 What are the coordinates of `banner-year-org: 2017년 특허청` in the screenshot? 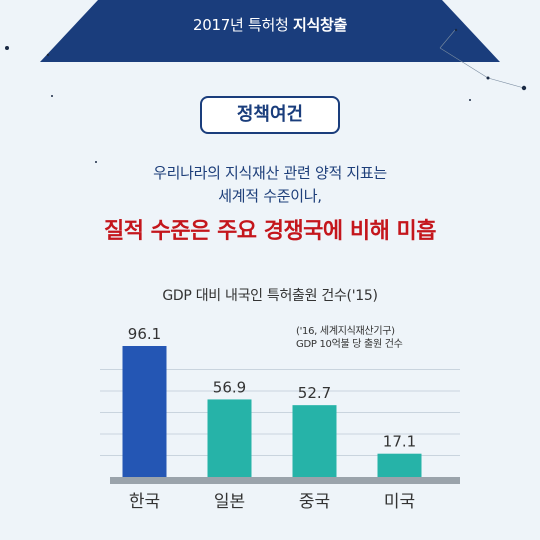 It's located at (241, 25).